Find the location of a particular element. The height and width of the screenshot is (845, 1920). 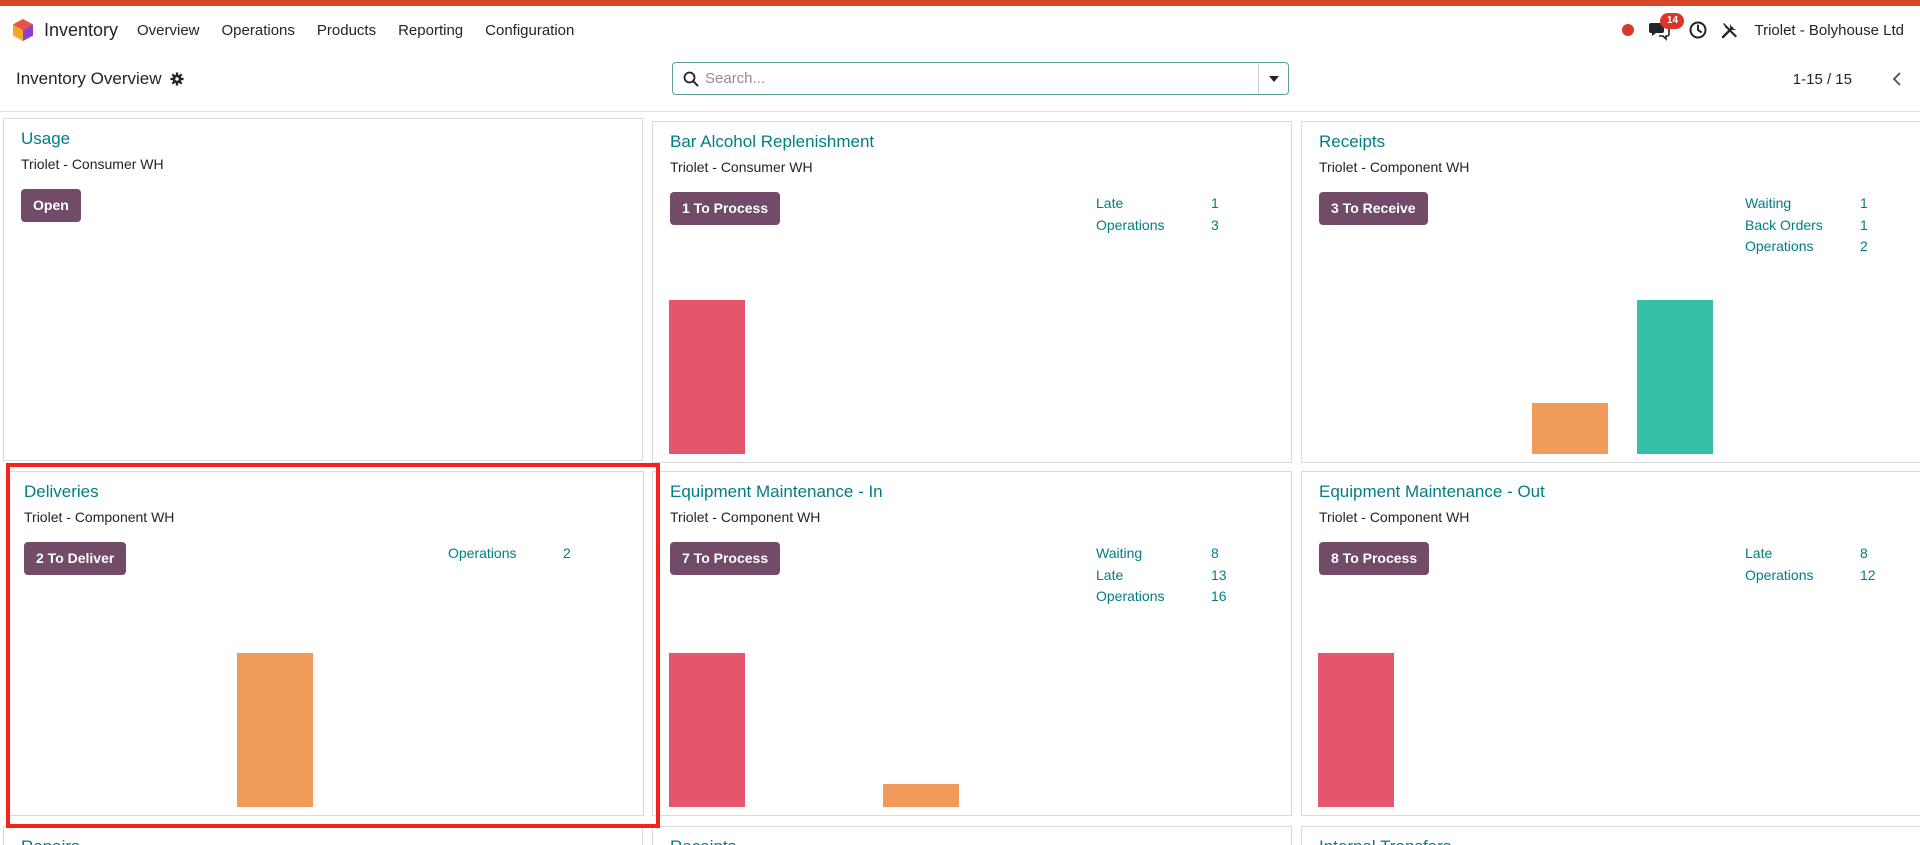

card-action-button: 1 To Process is located at coordinates (725, 208).